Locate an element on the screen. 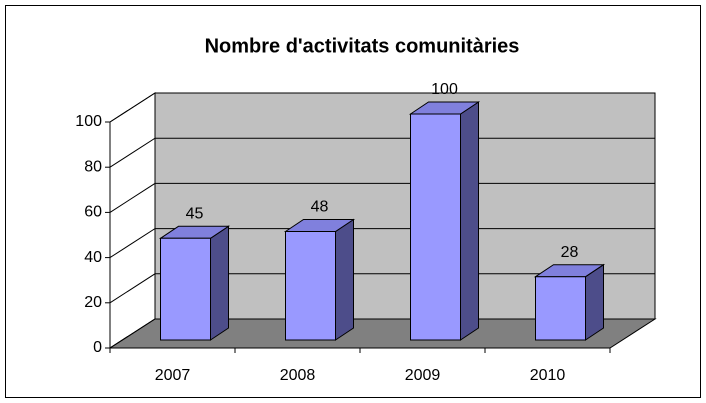  y-tick-label: 20 is located at coordinates (93, 302).